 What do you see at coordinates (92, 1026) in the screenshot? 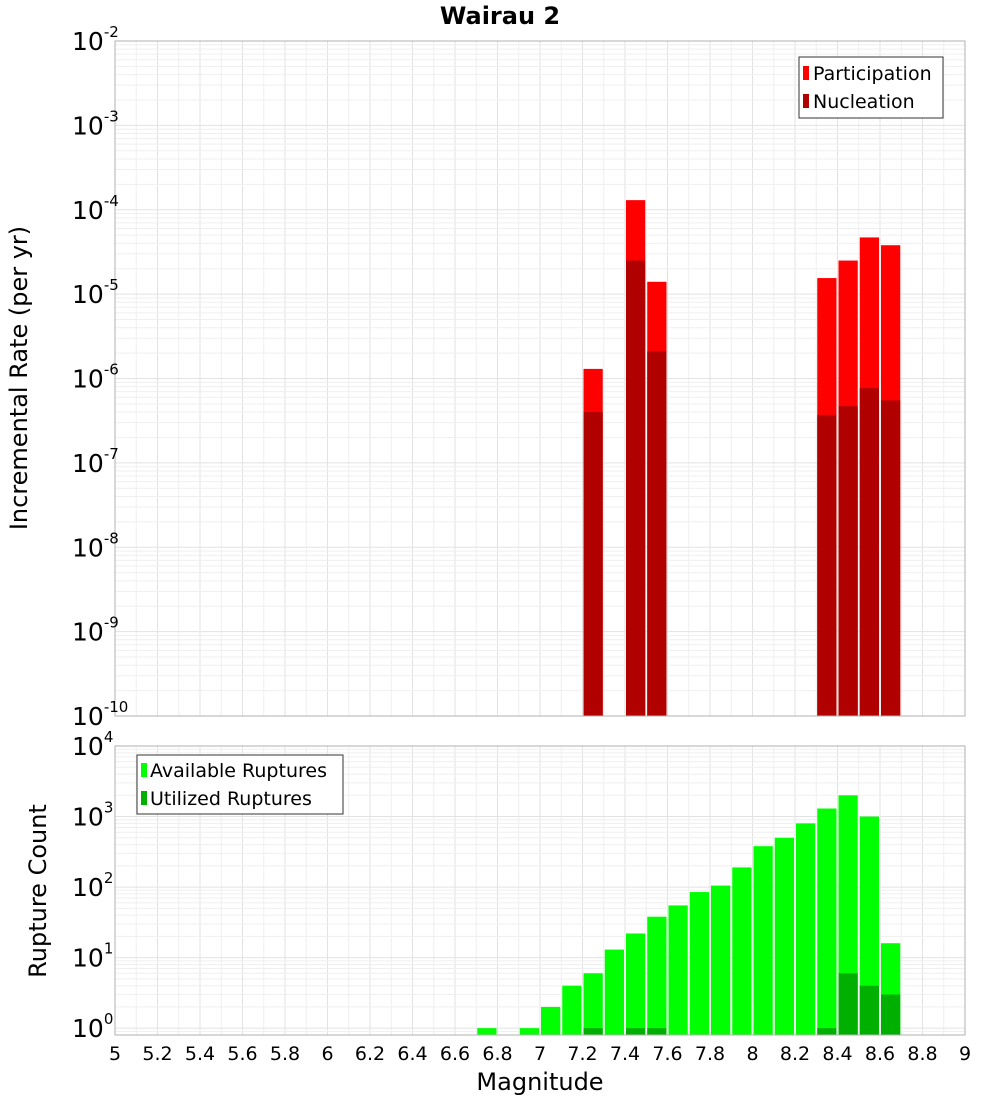
I see `y-tick-label: 10⁰` at bounding box center [92, 1026].